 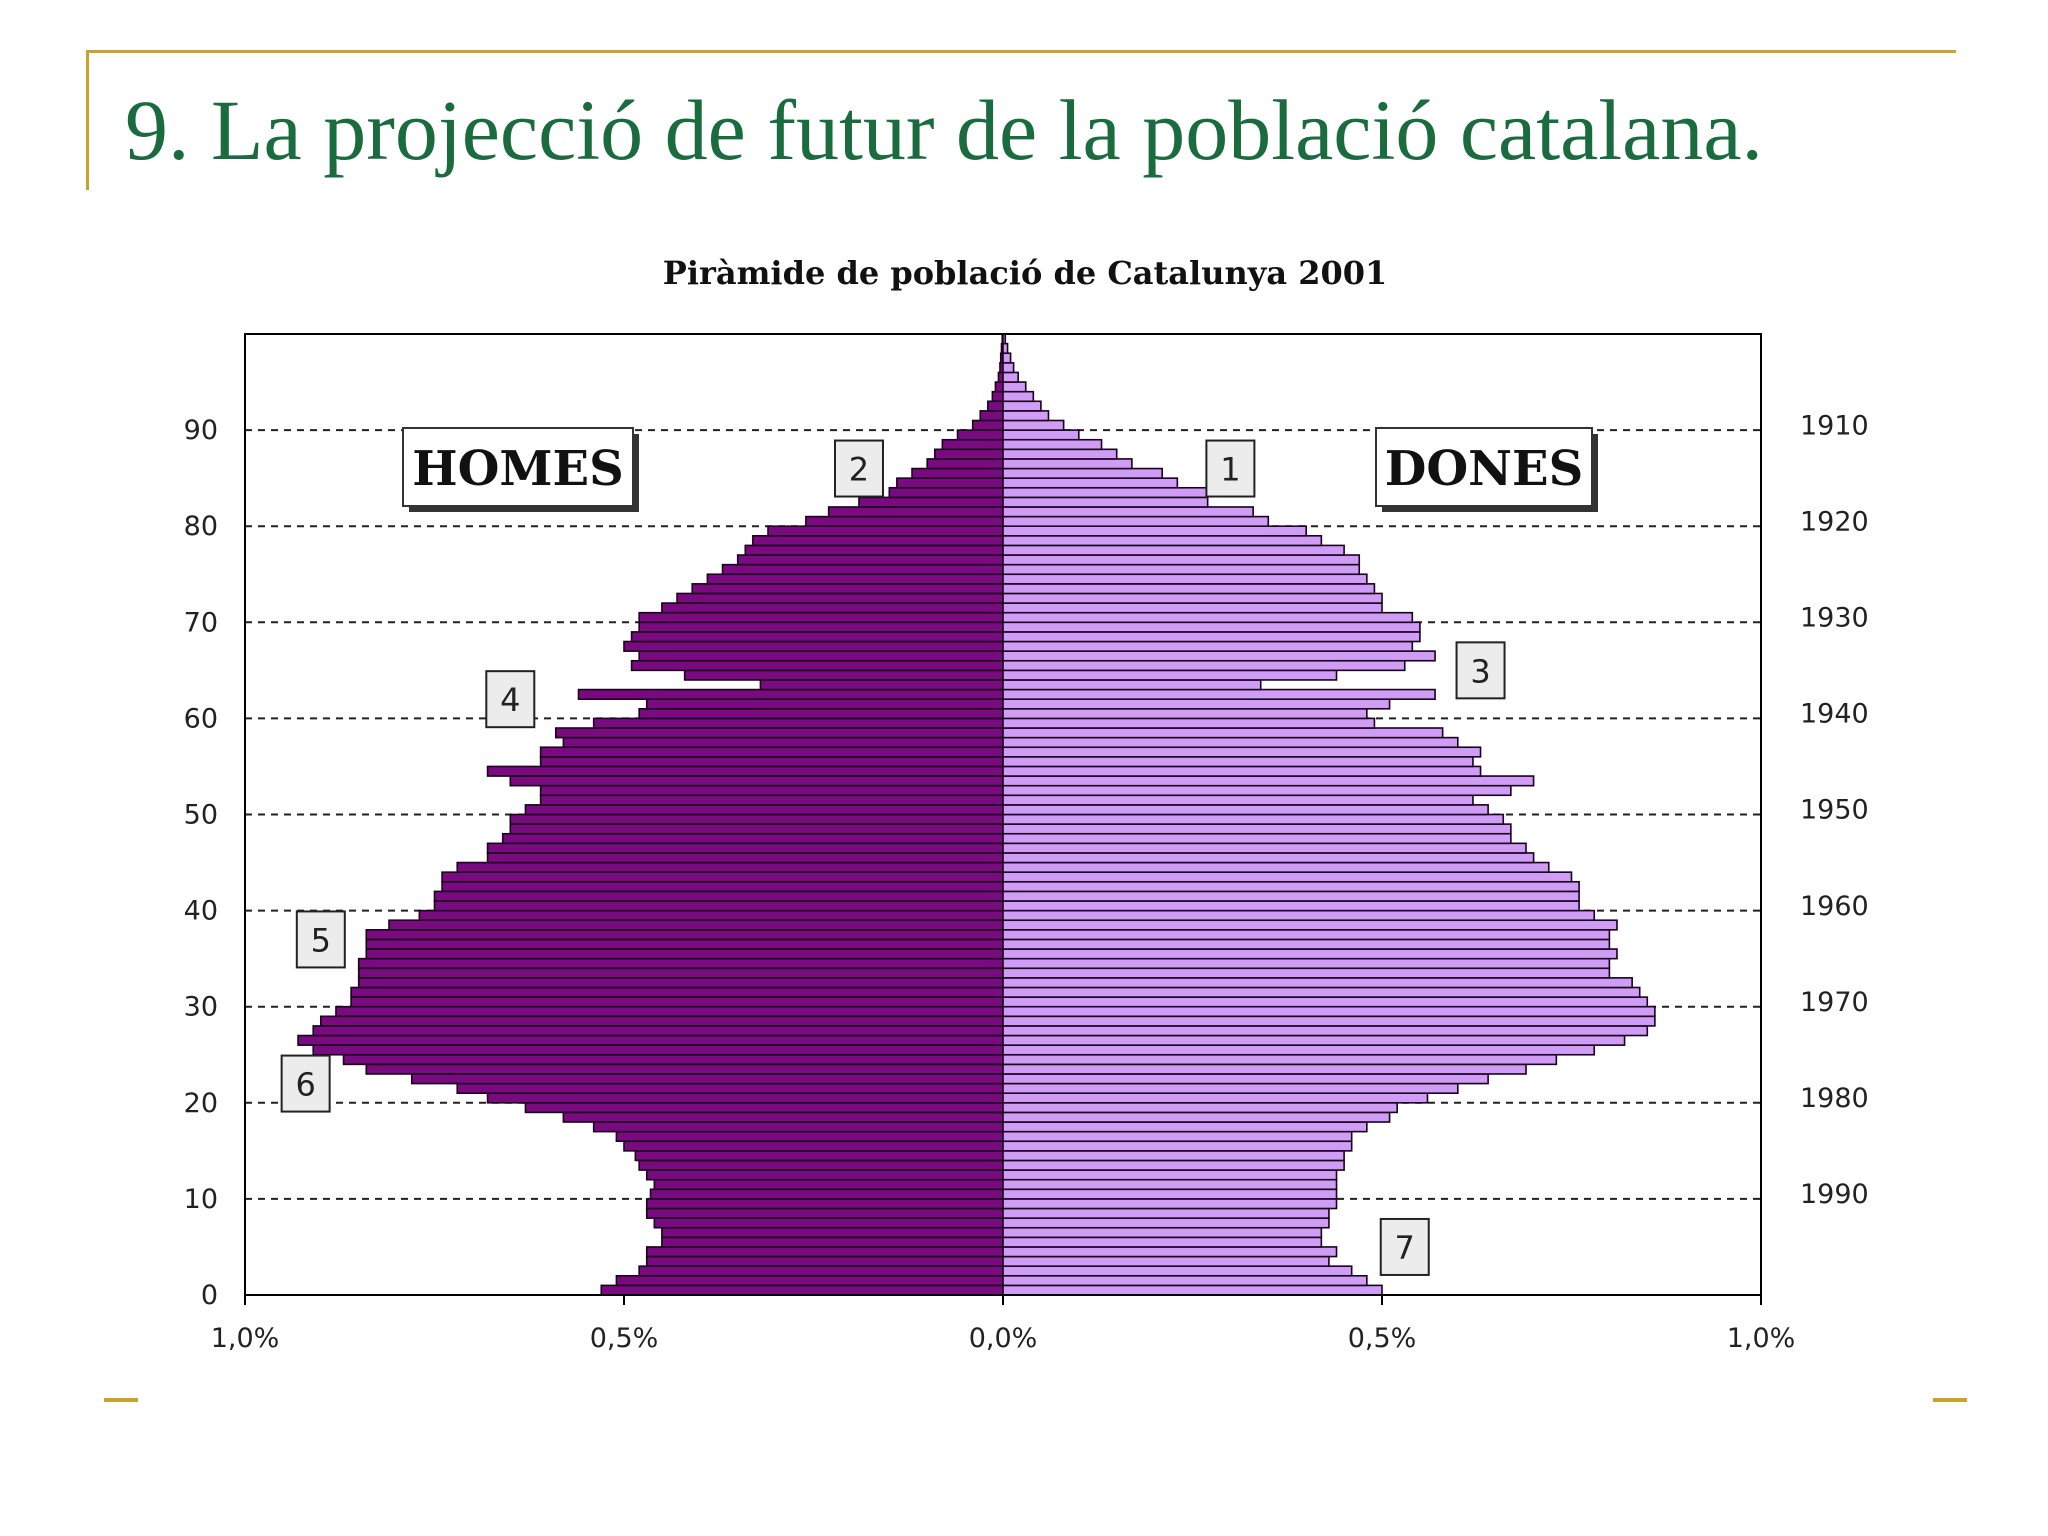 What do you see at coordinates (1382, 1338) in the screenshot?
I see `x-tick-label-3: 0,5%` at bounding box center [1382, 1338].